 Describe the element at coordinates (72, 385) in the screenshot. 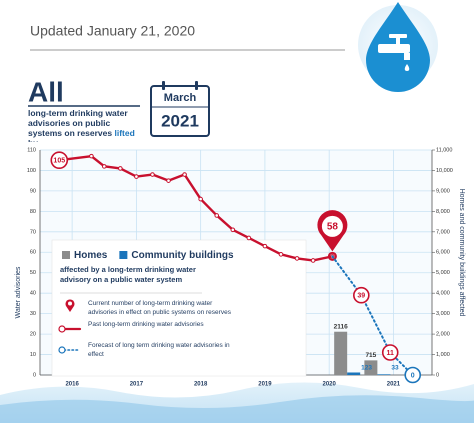

I see `x-tick-label: 2016` at that location.